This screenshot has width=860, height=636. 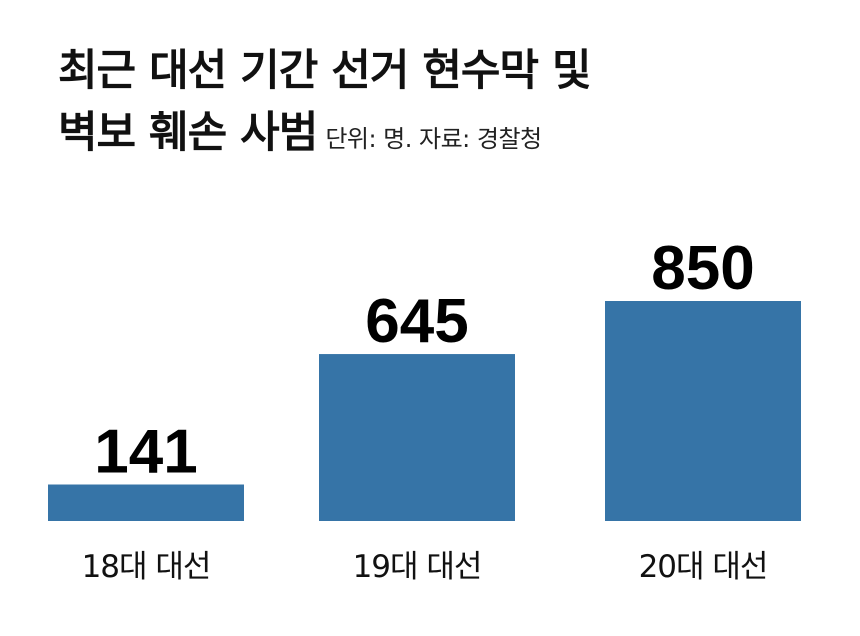 I want to click on category-label-3: 20대 대선, so click(x=703, y=567).